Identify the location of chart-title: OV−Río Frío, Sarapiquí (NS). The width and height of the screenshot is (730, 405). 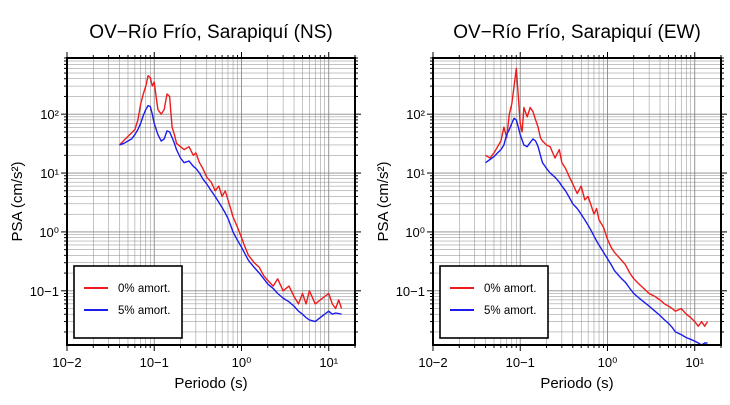
(210, 32).